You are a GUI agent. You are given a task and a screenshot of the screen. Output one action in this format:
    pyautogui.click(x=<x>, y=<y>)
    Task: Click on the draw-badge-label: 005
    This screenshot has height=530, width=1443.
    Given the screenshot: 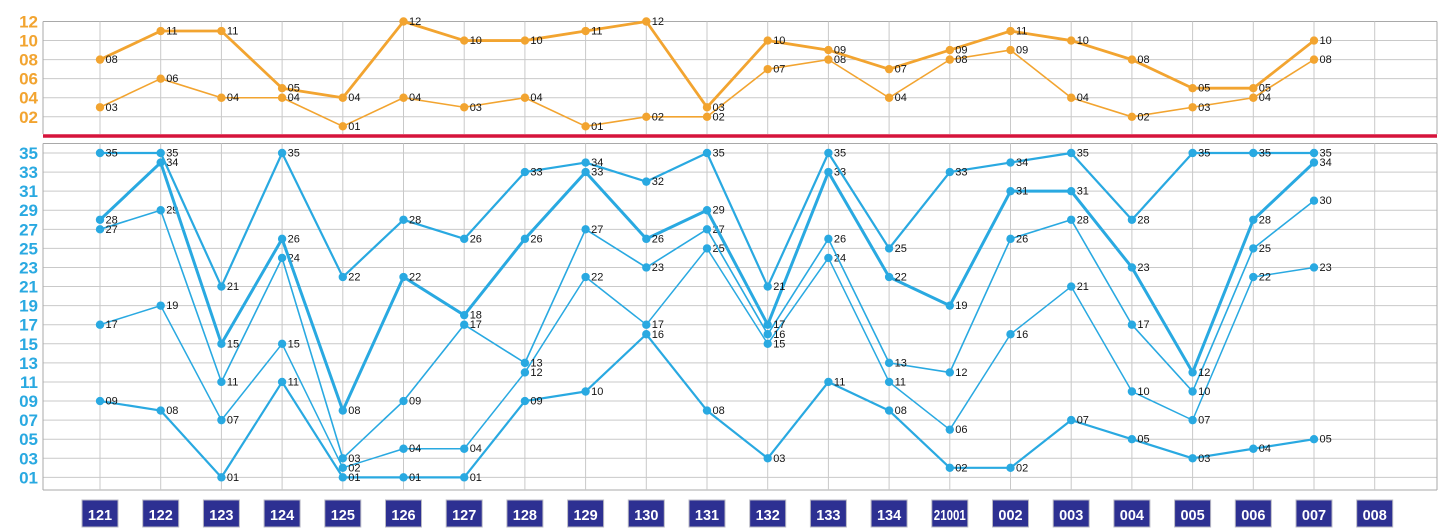 What is the action you would take?
    pyautogui.click(x=1192, y=516)
    